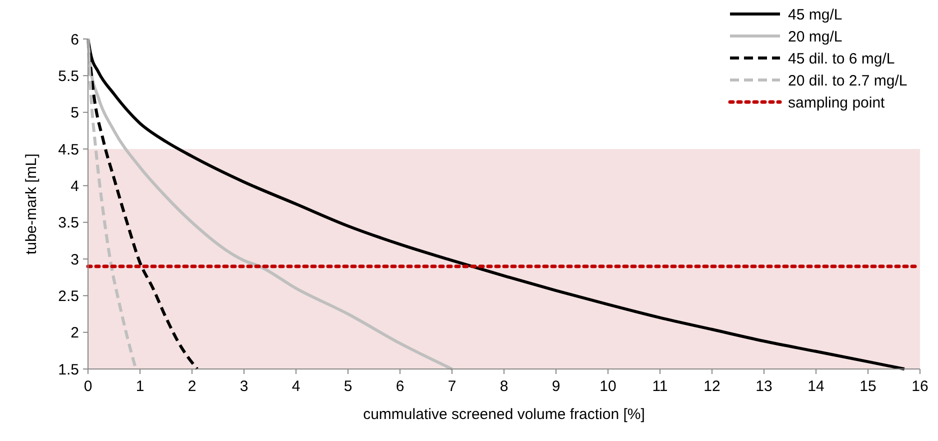  What do you see at coordinates (816, 386) in the screenshot?
I see `x-tick-label: 14` at bounding box center [816, 386].